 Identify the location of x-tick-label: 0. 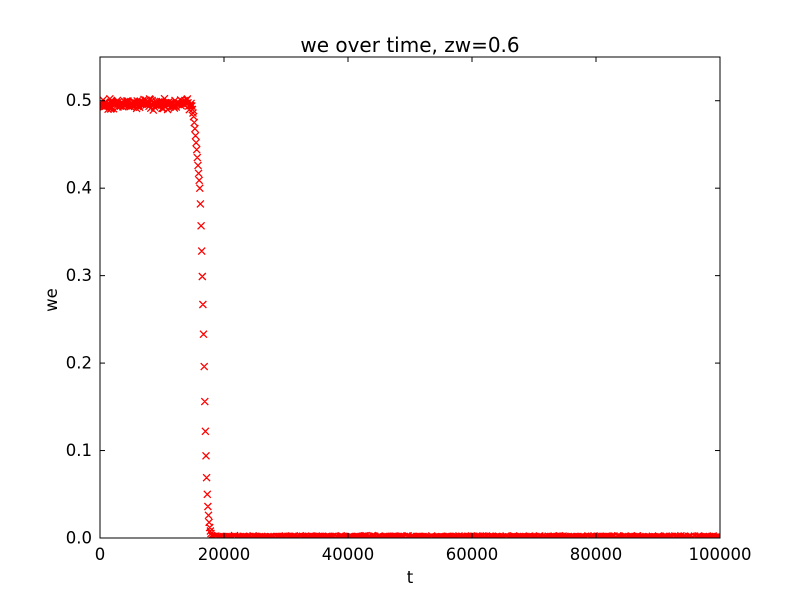
(100, 554).